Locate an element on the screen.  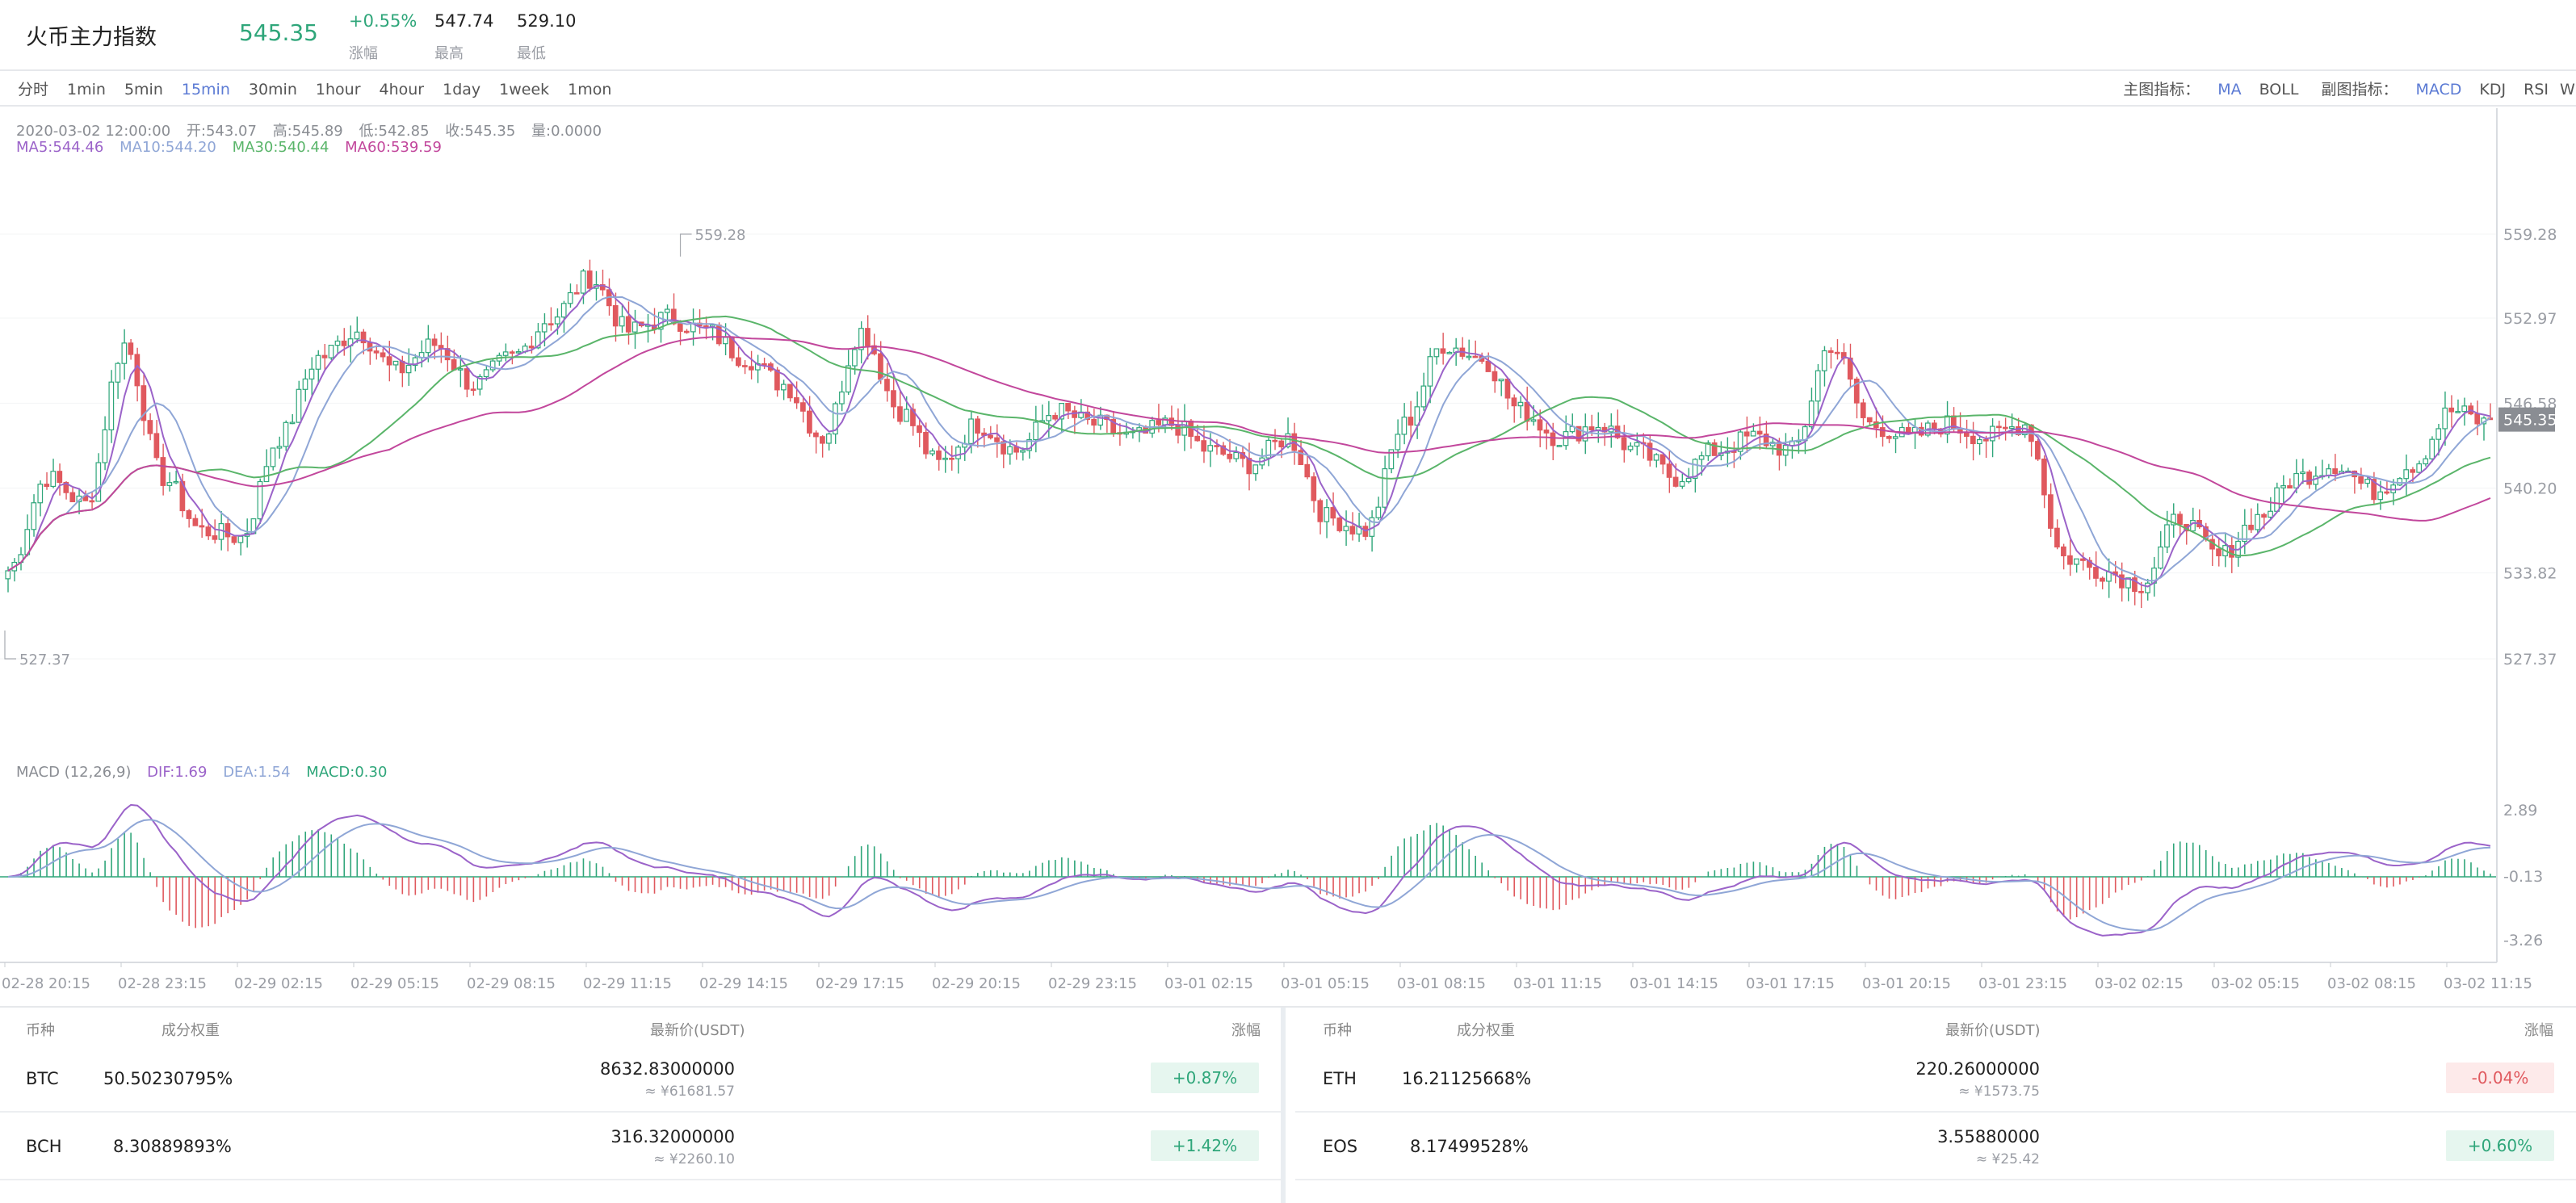
time-tick-label: 03-01 23:15 is located at coordinates (2022, 984).